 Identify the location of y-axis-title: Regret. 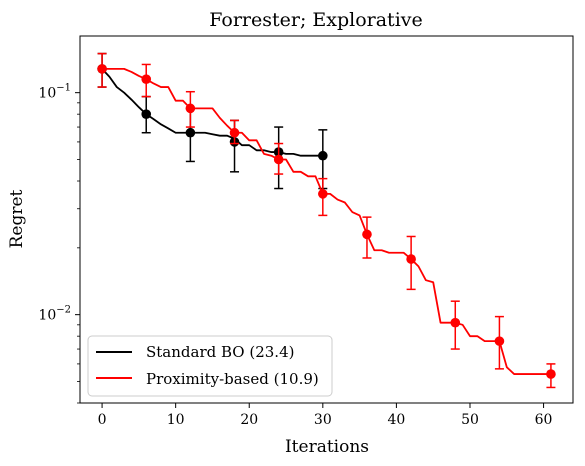
(17, 218).